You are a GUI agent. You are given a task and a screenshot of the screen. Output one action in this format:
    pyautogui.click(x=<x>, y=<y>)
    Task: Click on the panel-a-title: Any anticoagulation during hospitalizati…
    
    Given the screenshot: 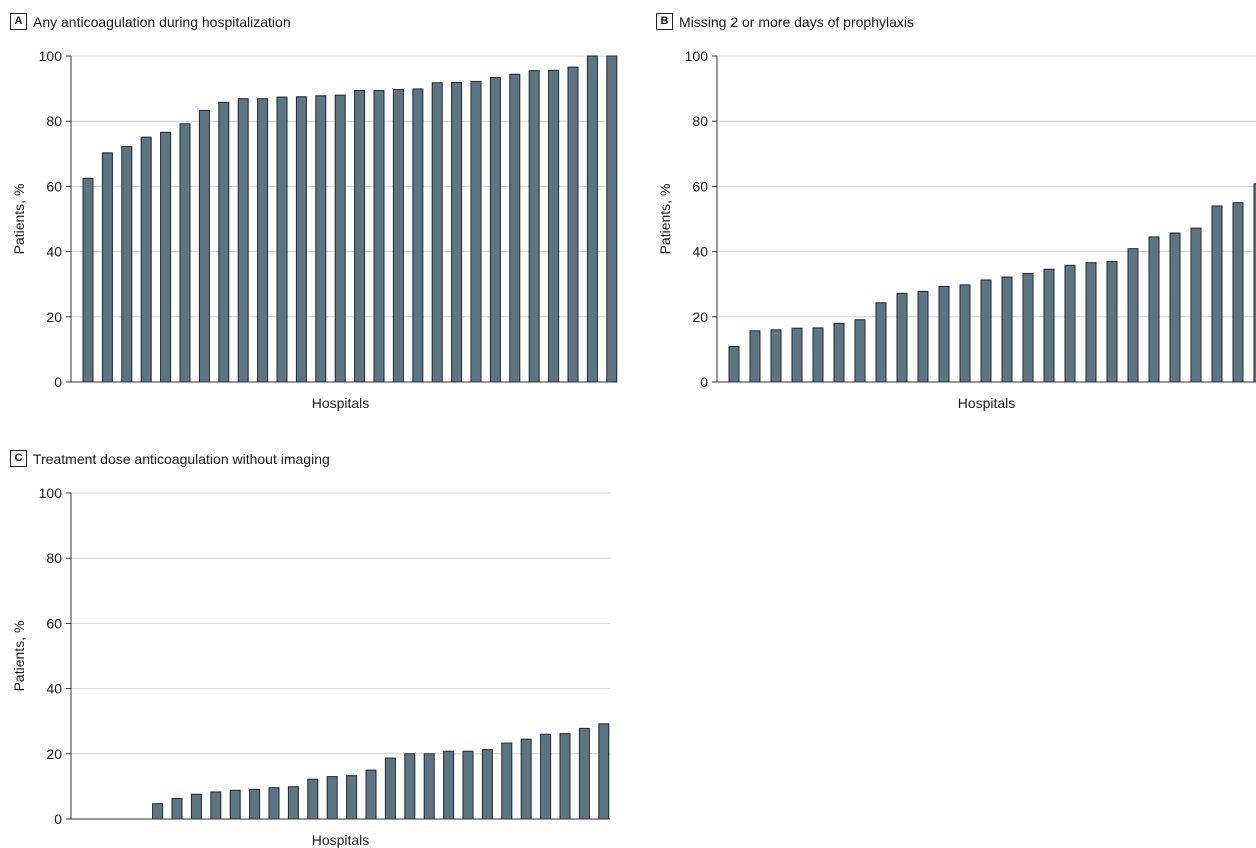 What is the action you would take?
    pyautogui.click(x=162, y=21)
    